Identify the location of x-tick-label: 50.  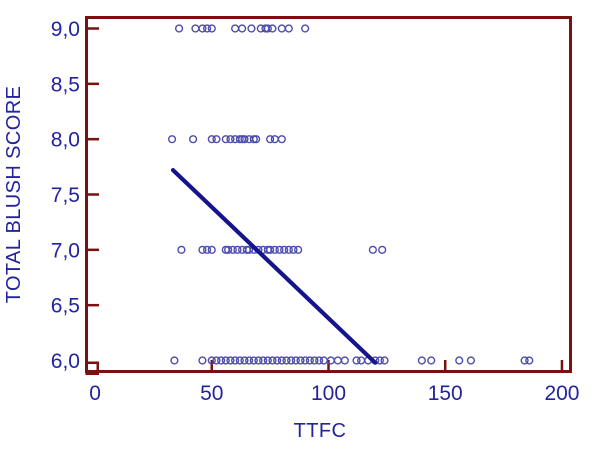
(211, 393).